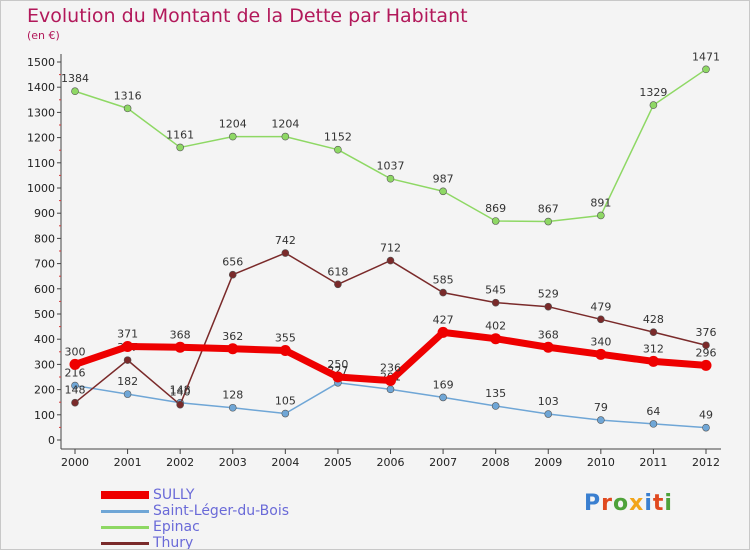  Describe the element at coordinates (232, 336) in the screenshot. I see `data-label: 362` at that location.